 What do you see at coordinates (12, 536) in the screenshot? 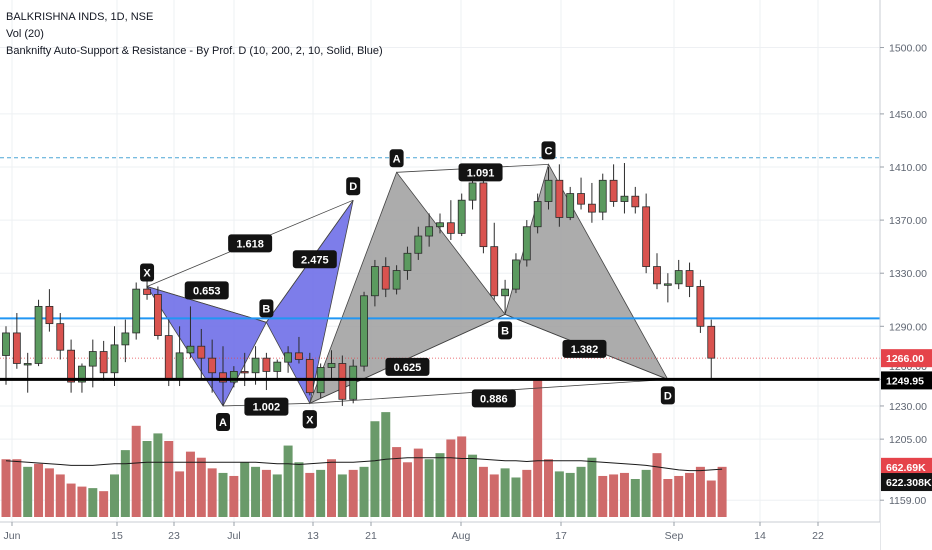
I see `time-tick-label: Jun` at bounding box center [12, 536].